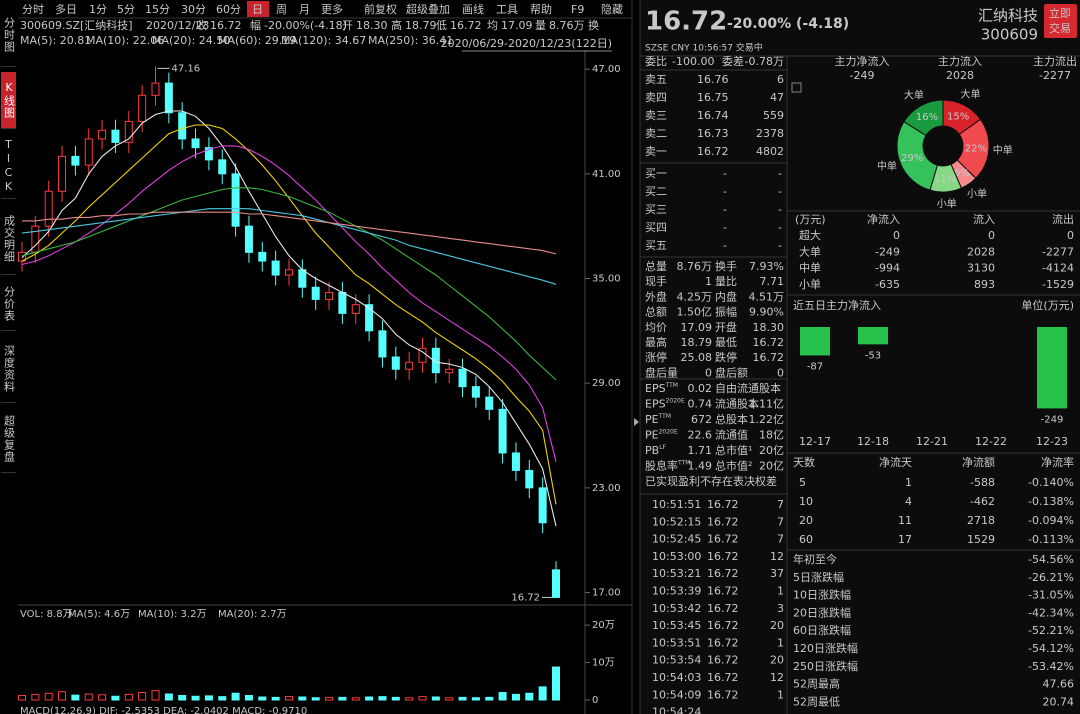 Image resolution: width=1080 pixels, height=714 pixels. I want to click on toolbar-tab: 5分, so click(126, 9).